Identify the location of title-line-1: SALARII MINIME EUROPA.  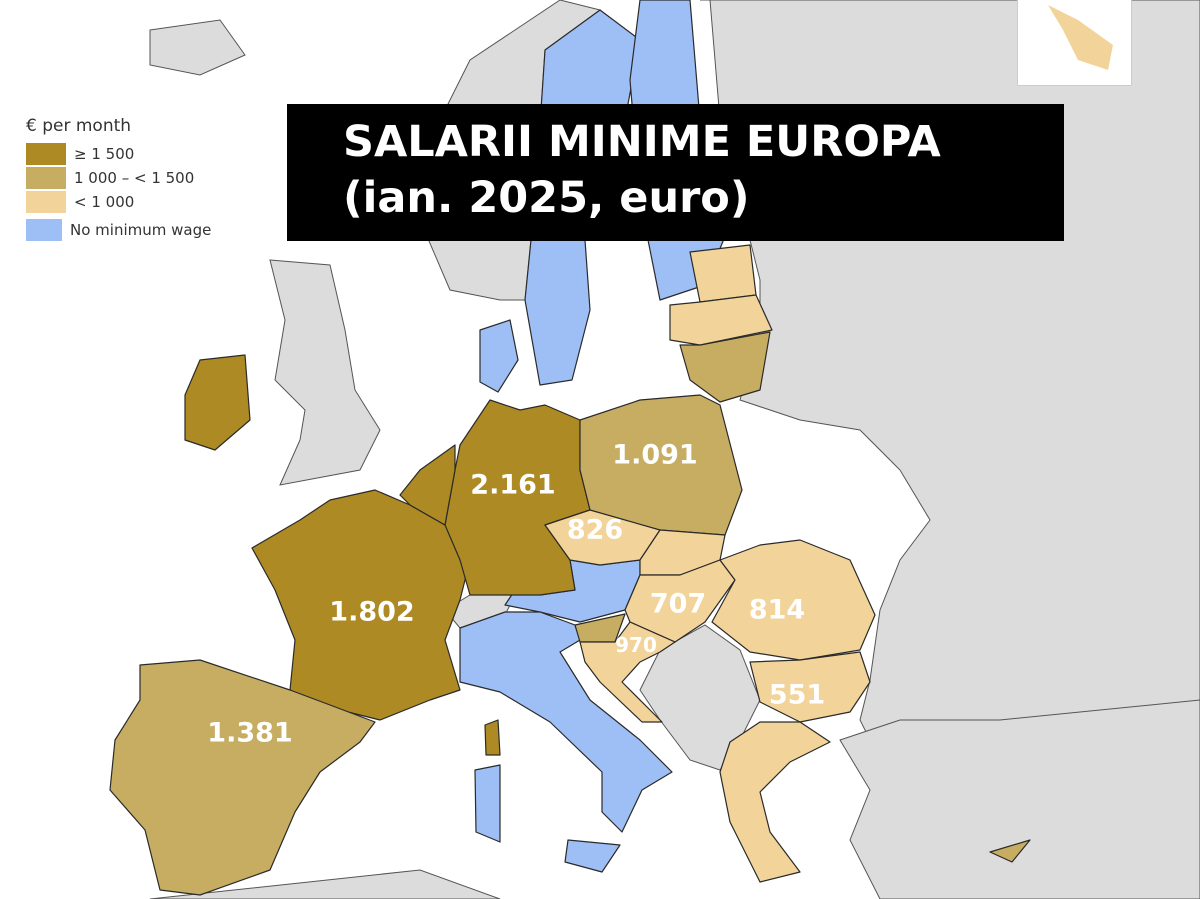
(642, 142).